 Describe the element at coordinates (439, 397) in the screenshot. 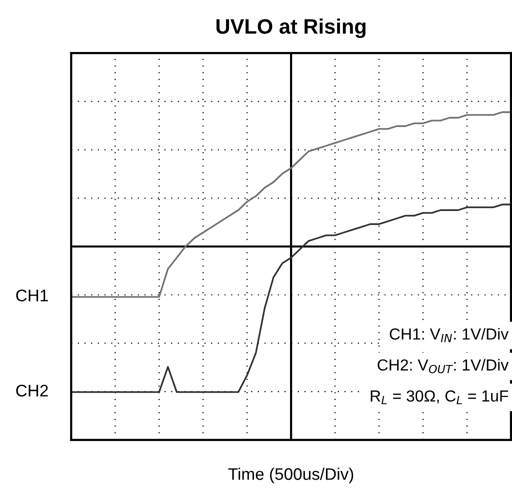

I see `annotation: R$_{L}$ = 30Ω, C$_{L}$ = 1uF` at that location.